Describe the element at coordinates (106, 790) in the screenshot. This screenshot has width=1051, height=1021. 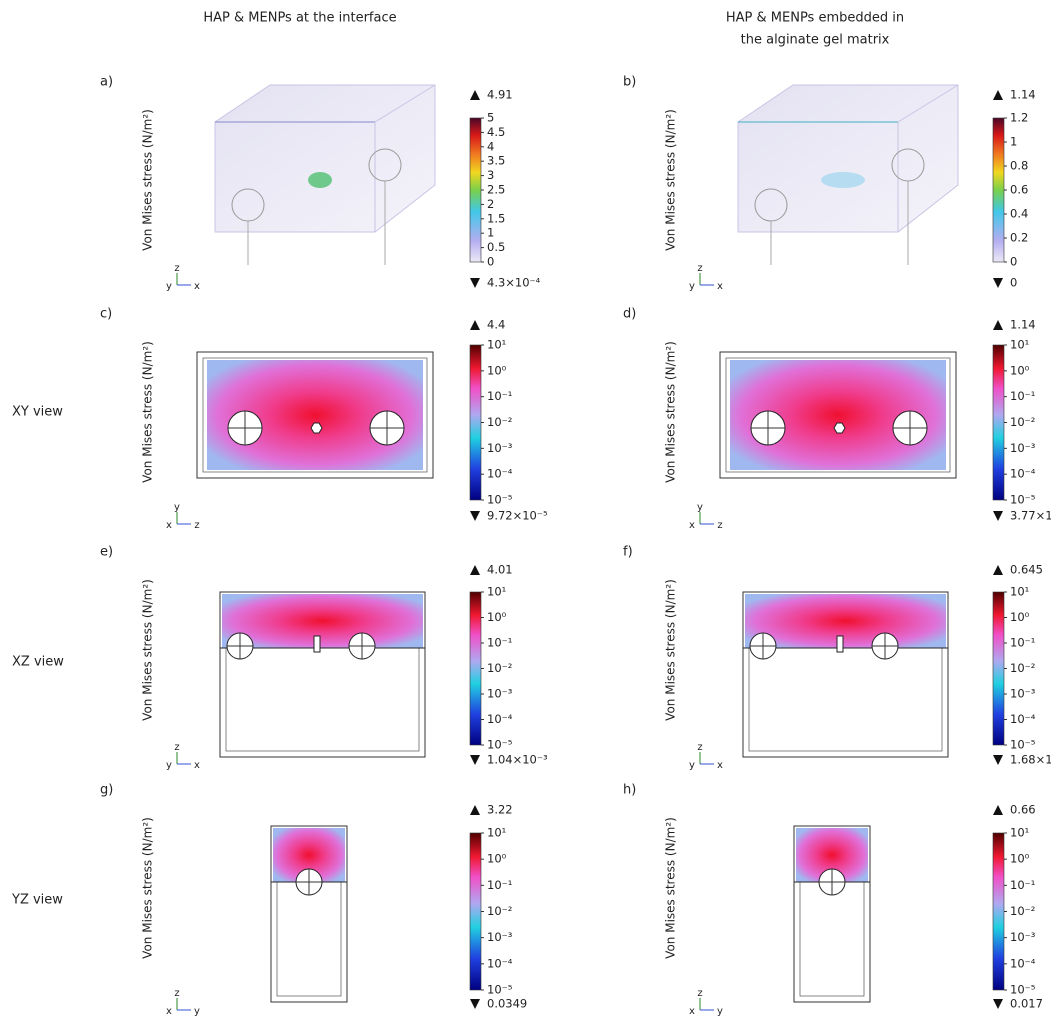
I see `panel-label: g)` at that location.